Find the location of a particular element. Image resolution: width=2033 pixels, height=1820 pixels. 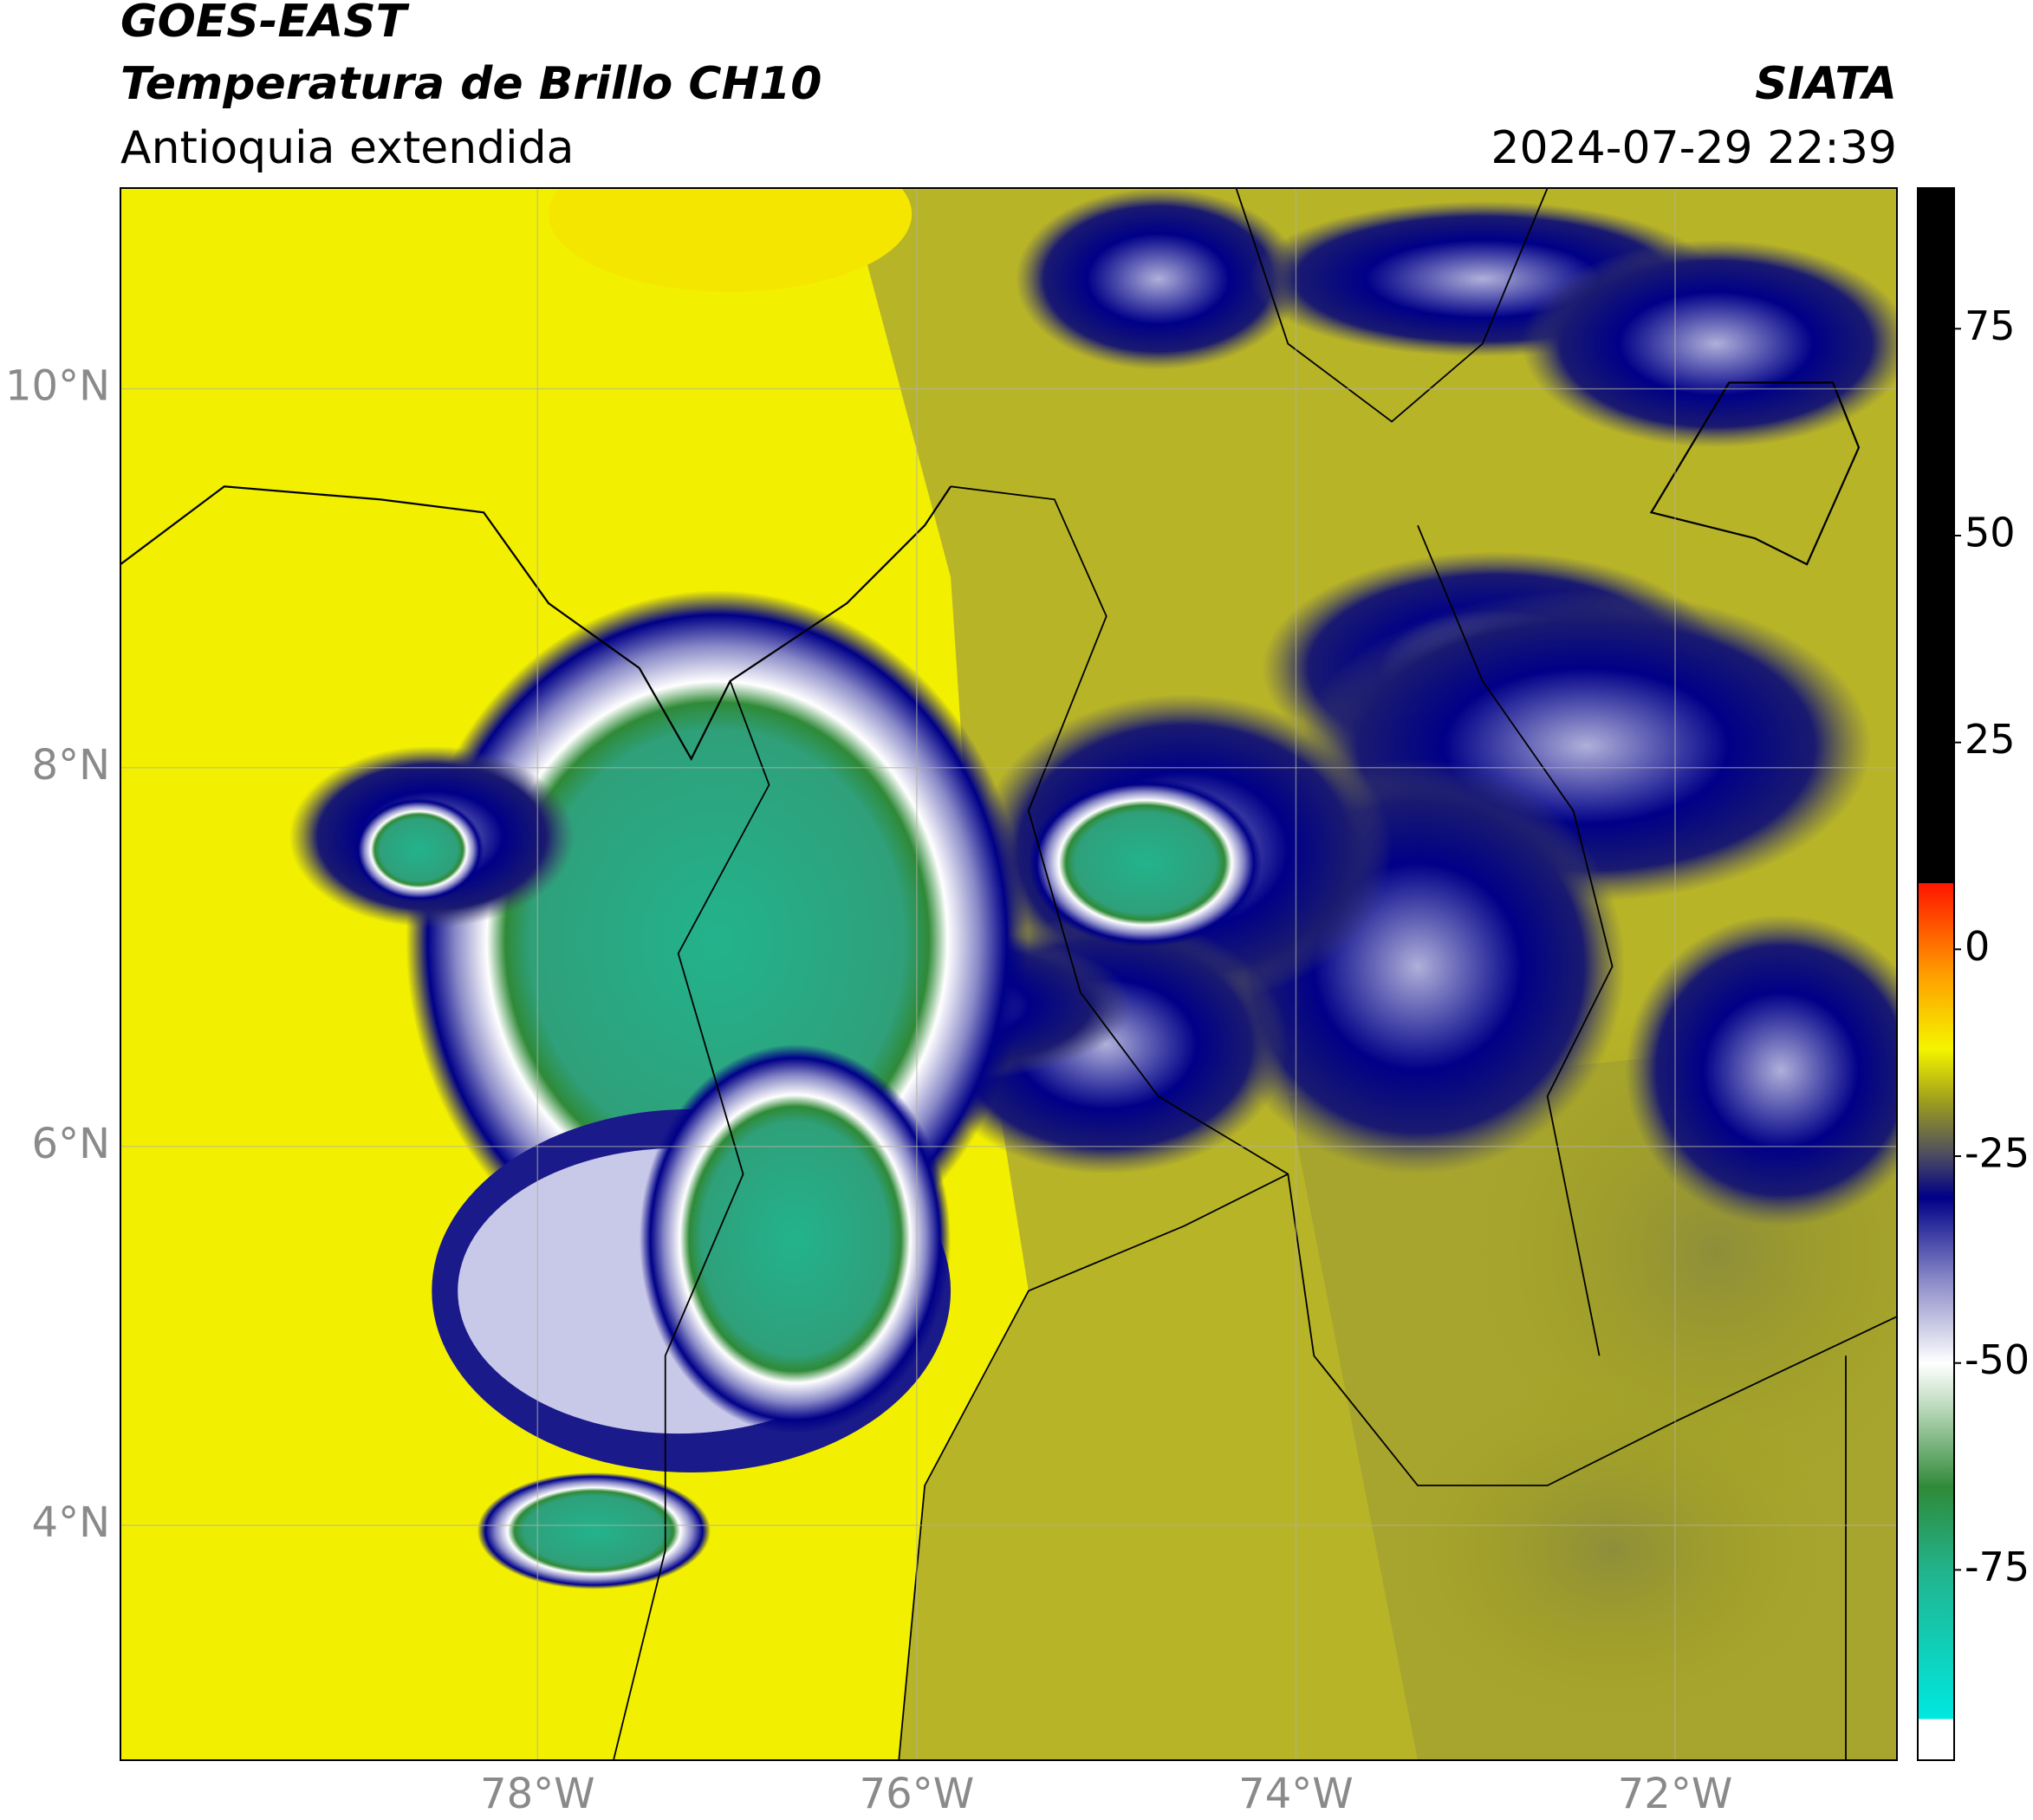

title: Temperatura de Brillo CH10 is located at coordinates (471, 84).